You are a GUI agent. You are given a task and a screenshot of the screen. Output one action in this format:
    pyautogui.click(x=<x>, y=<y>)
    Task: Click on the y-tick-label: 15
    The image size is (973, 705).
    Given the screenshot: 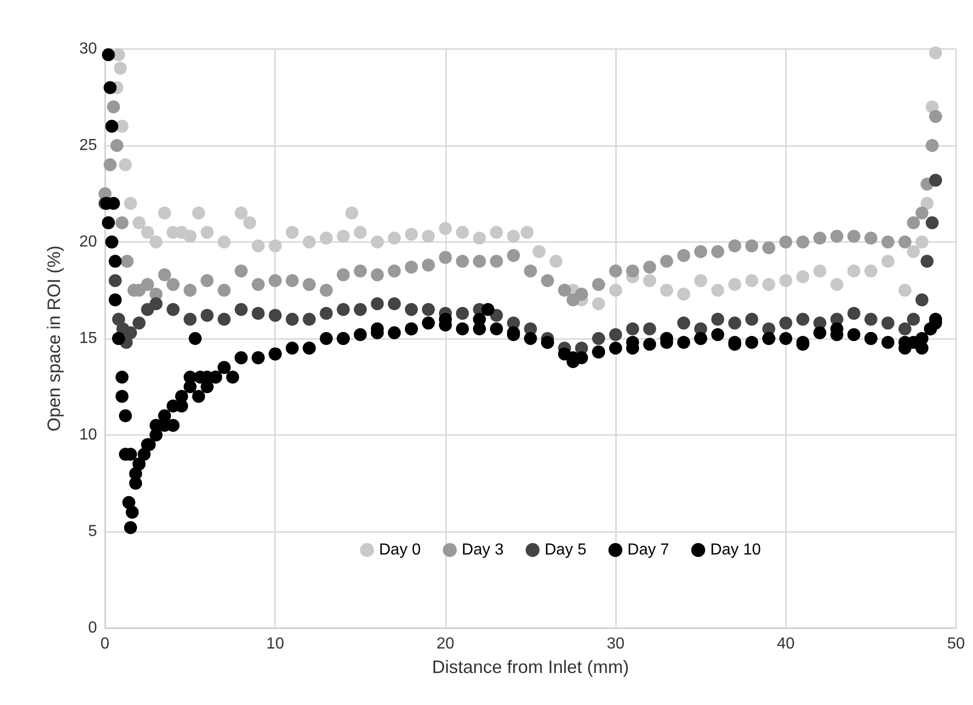 What is the action you would take?
    pyautogui.click(x=88, y=338)
    